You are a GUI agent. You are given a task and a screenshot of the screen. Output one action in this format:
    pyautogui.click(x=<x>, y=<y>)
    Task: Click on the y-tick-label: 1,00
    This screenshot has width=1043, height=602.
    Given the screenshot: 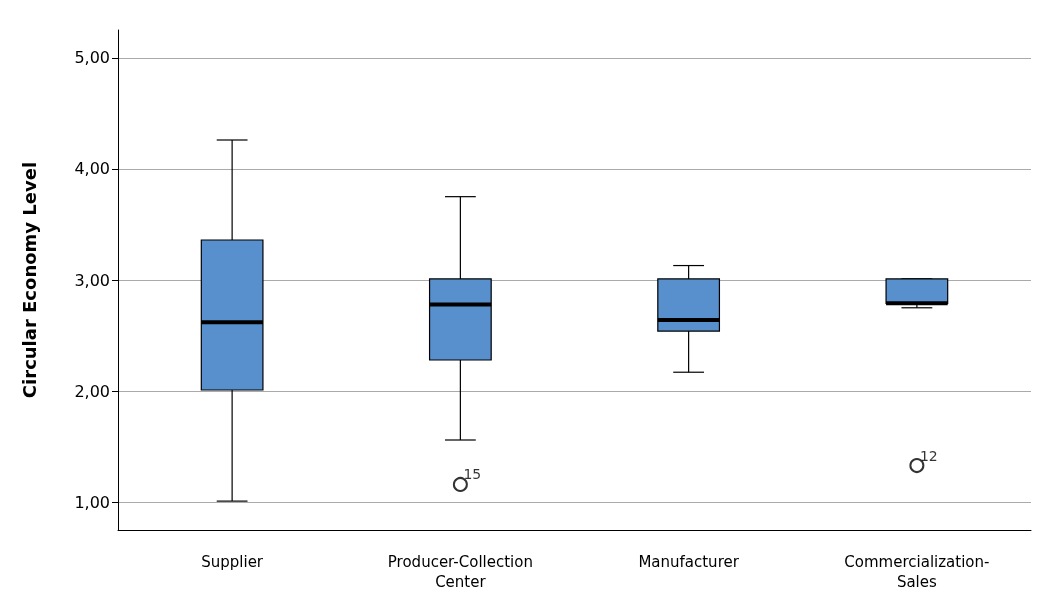 What is the action you would take?
    pyautogui.click(x=92, y=502)
    